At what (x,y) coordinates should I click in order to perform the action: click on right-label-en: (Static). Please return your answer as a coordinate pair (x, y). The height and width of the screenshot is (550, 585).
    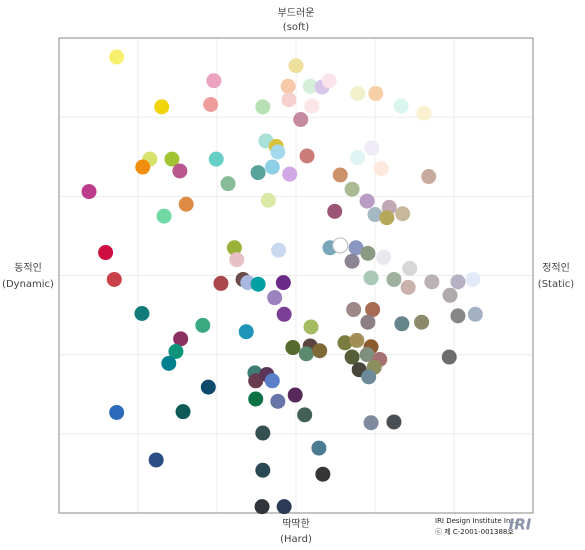
    Looking at the image, I should click on (556, 284).